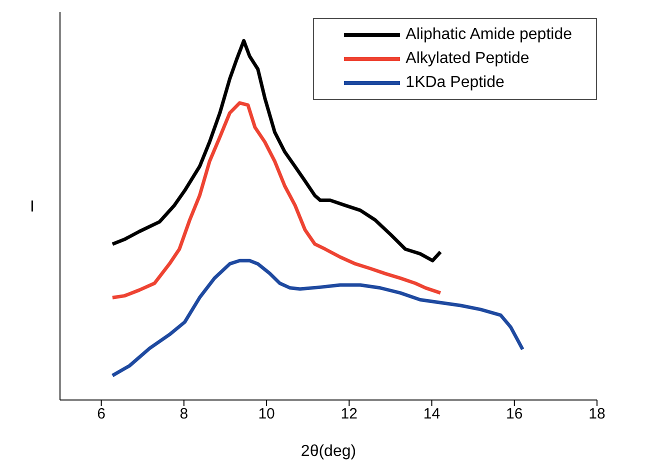  Describe the element at coordinates (468, 59) in the screenshot. I see `legend-label: Alkylated Peptide` at that location.